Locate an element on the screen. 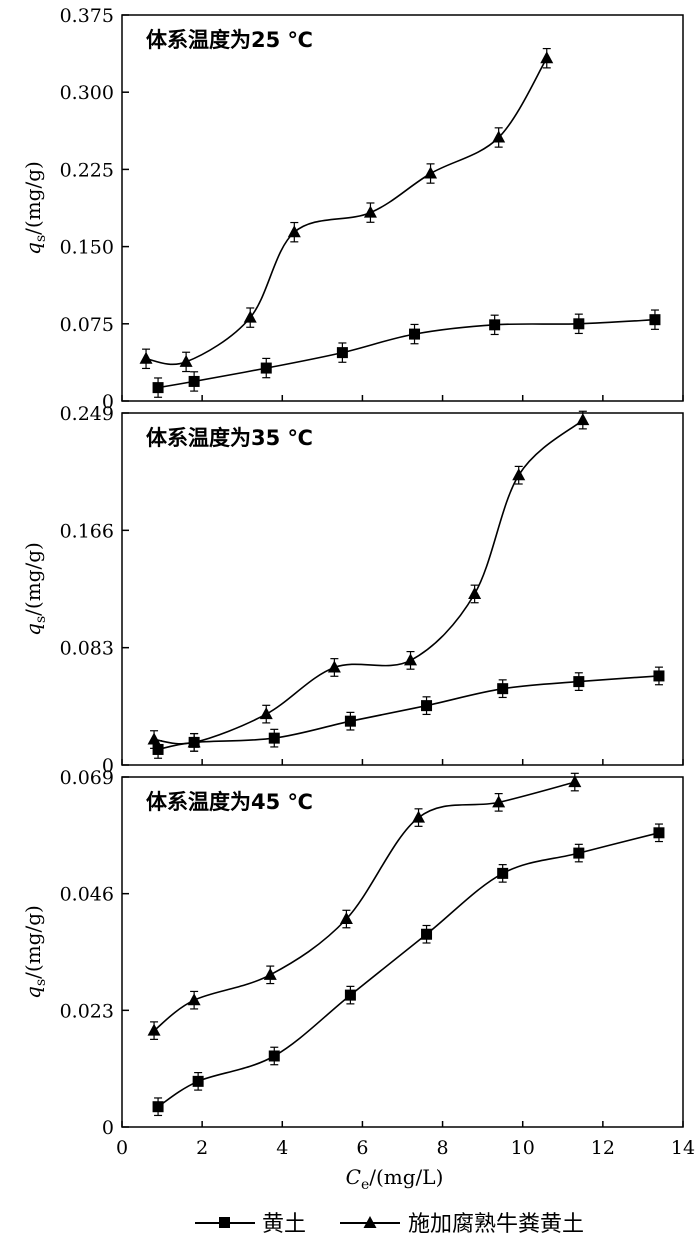 Image resolution: width=700 pixels, height=1251 pixels. x-tick-label: 6 is located at coordinates (362, 1148).